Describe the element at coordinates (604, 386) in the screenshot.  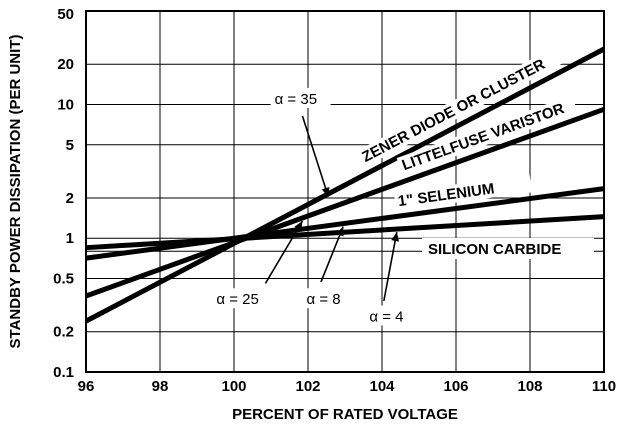
I see `x-tick-label: 110` at that location.